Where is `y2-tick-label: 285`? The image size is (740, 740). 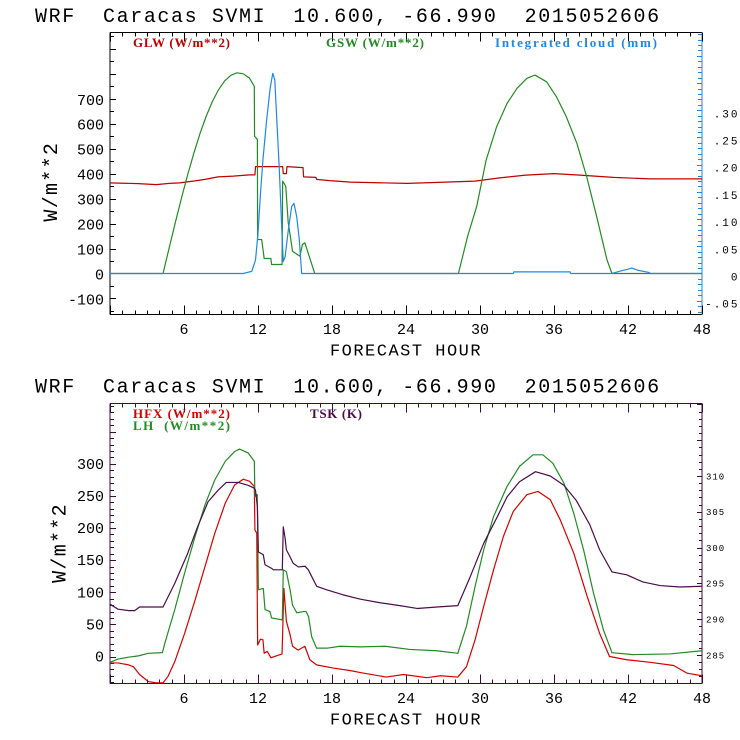 y2-tick-label: 285 is located at coordinates (715, 656).